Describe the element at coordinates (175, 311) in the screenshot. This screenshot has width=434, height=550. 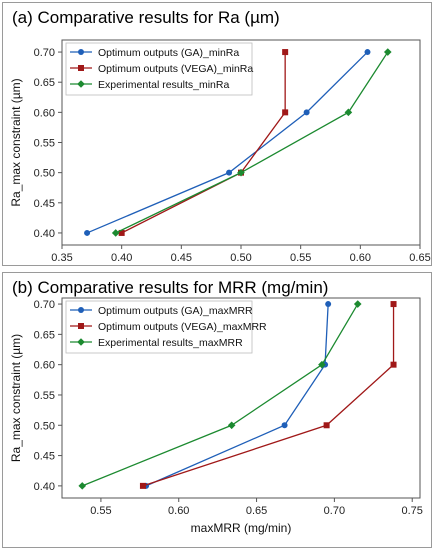
I see `legend-label: Optimum outputs (GA)_maxMRR` at that location.